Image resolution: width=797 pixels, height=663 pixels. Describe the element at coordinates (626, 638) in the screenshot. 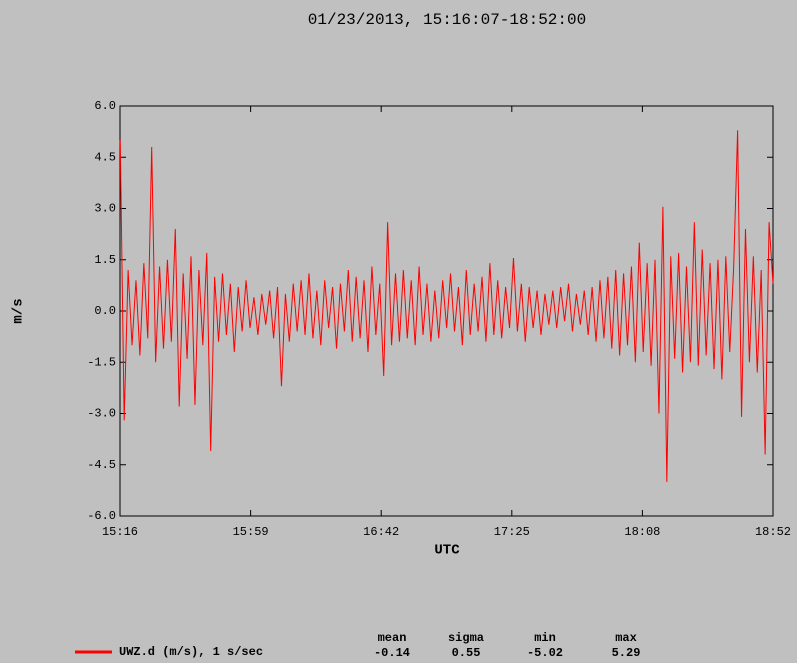

I see `stat-header: max` at that location.